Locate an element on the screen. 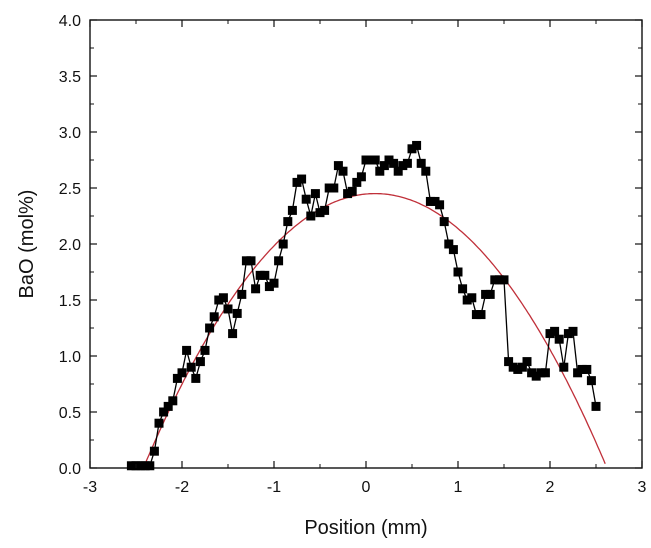  x-tick-label: -2 is located at coordinates (182, 487).